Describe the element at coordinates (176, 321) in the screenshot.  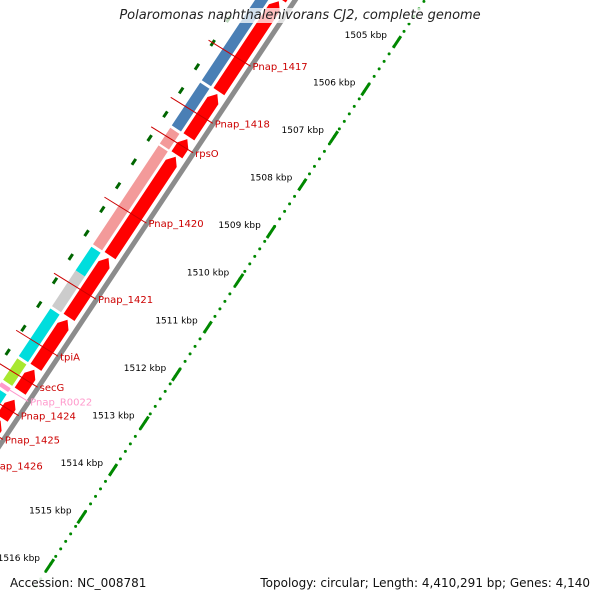
I see `coordinate-label: 1511 kbp` at that location.